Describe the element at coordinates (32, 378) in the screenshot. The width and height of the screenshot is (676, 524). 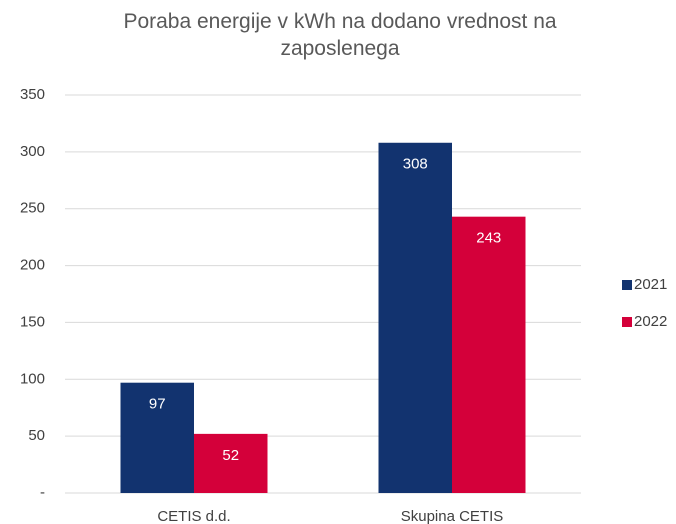
I see `y-tick-label: 100` at that location.